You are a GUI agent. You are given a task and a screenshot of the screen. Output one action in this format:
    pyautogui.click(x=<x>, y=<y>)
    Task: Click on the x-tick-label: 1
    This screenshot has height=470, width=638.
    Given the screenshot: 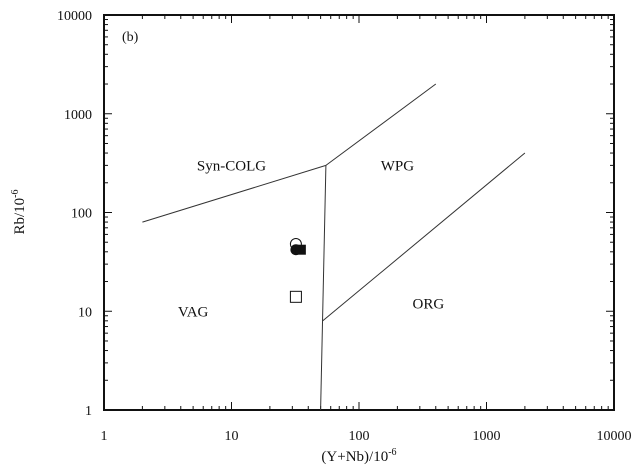 What is the action you would take?
    pyautogui.click(x=104, y=436)
    